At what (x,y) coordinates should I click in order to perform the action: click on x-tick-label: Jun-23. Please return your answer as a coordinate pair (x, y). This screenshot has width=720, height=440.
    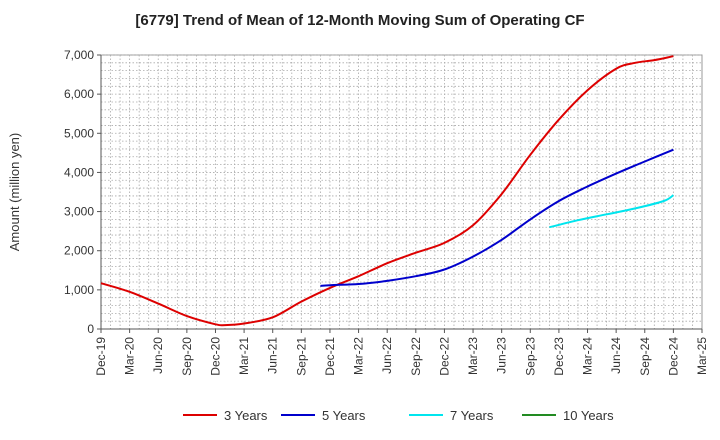
    Looking at the image, I should click on (502, 355).